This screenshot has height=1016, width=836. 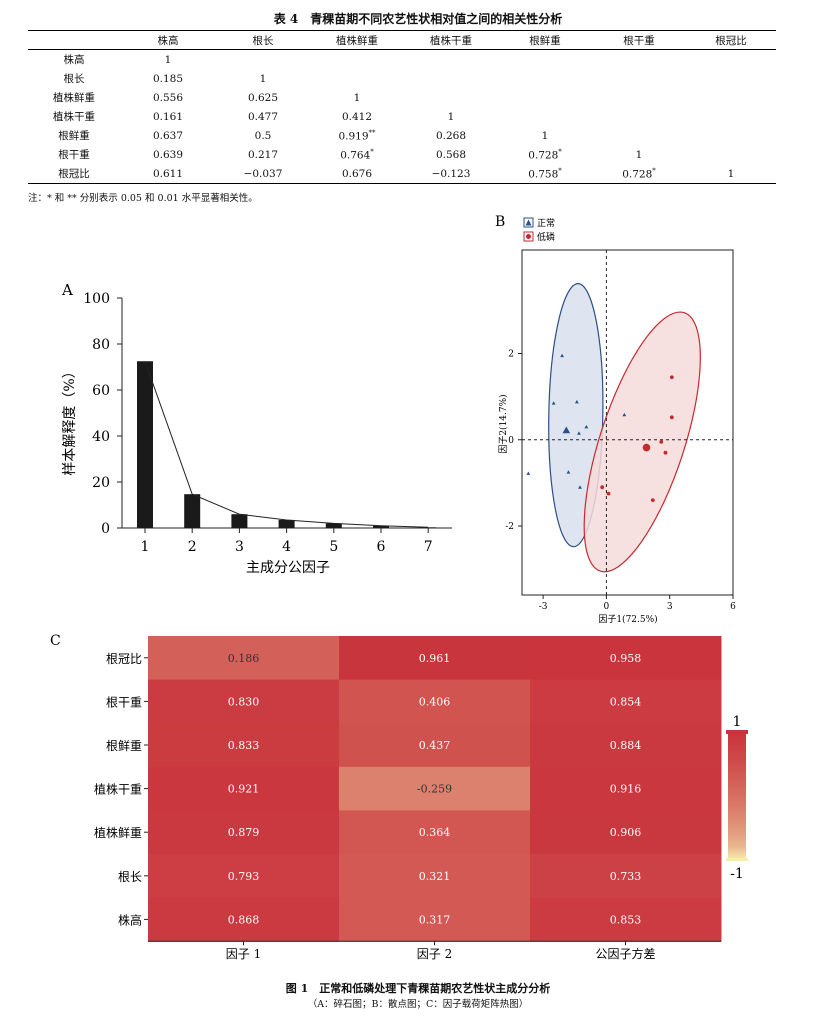 I want to click on panel-label-b: B, so click(x=500, y=222).